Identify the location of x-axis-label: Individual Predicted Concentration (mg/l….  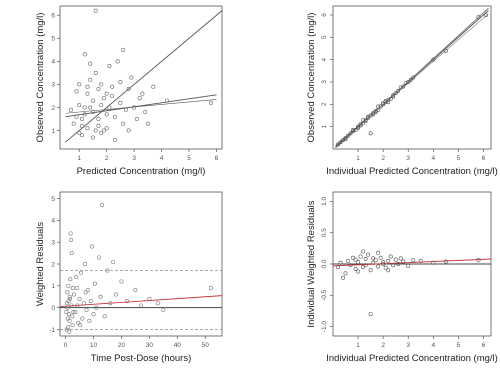
(412, 358).